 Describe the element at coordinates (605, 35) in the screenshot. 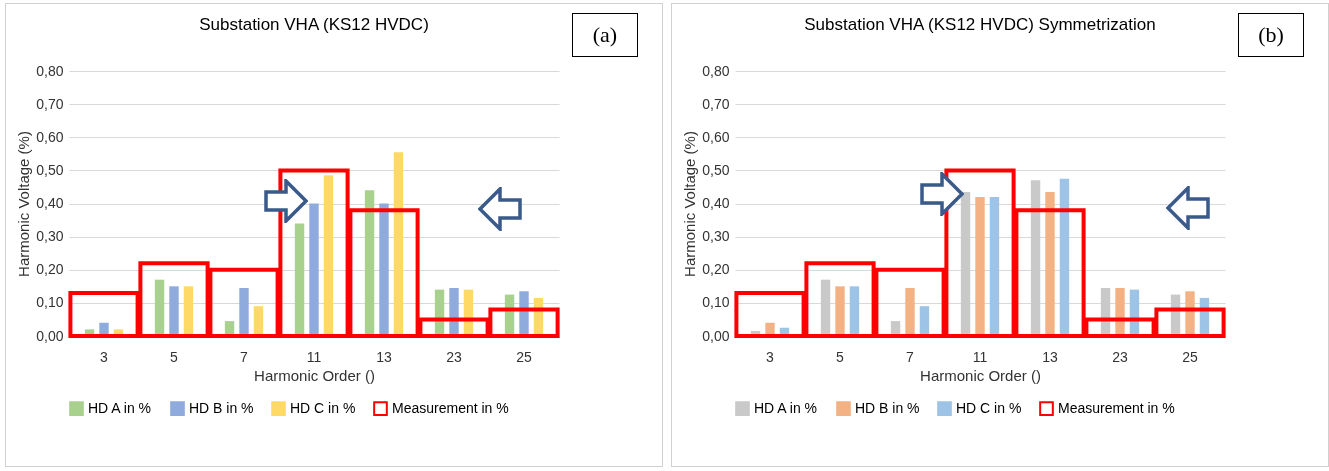

I see `text: (a)` at that location.